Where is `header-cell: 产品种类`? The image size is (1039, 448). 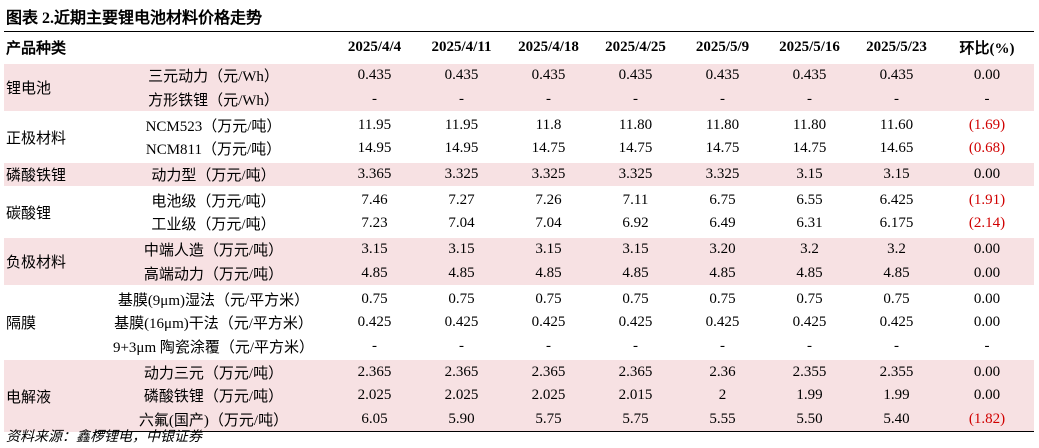
header-cell: 产品种类 is located at coordinates (168, 47).